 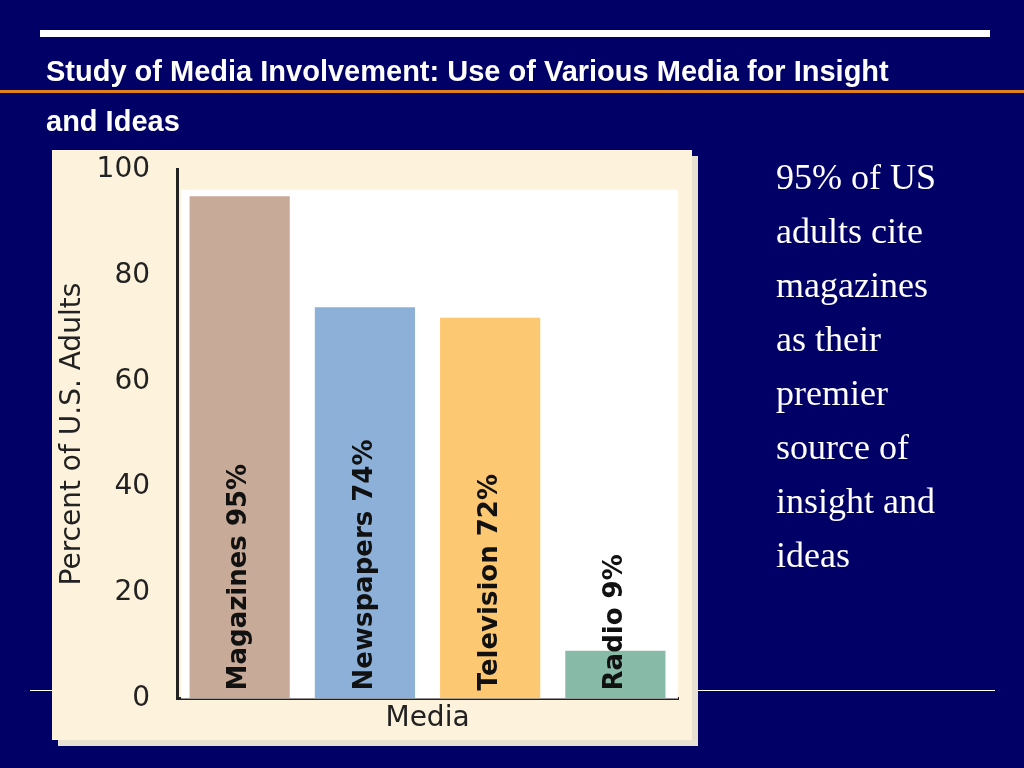 I want to click on x-axis-title: Media, so click(x=427, y=717).